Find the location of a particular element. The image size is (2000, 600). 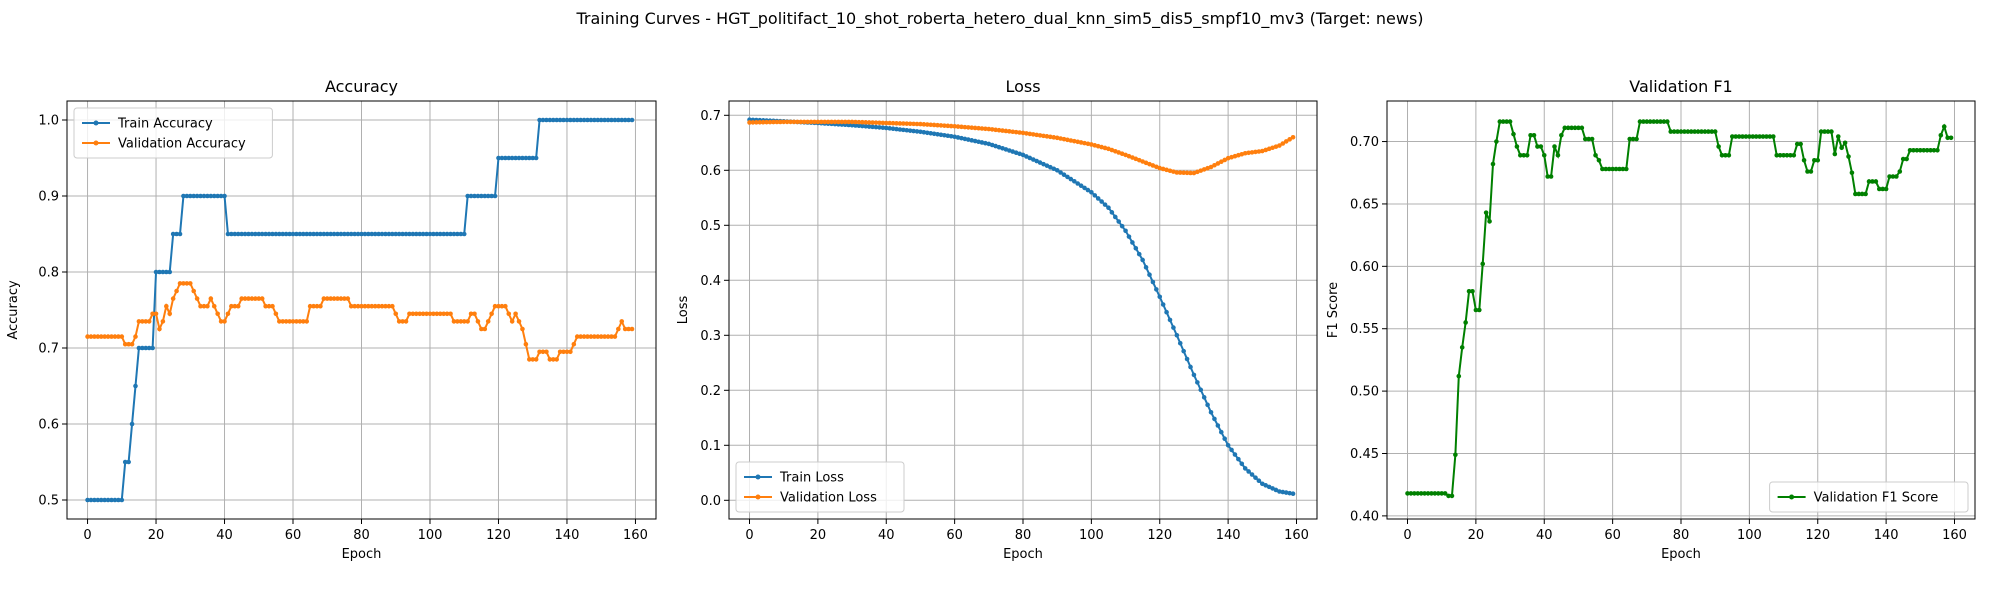

loss-xtick-label: 80 is located at coordinates (1023, 535).